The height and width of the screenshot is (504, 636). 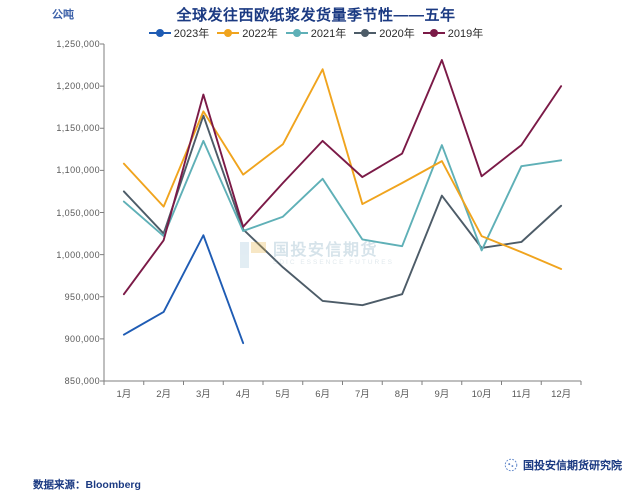 I want to click on brand-footer: 国投安信期货研究院, so click(x=563, y=465).